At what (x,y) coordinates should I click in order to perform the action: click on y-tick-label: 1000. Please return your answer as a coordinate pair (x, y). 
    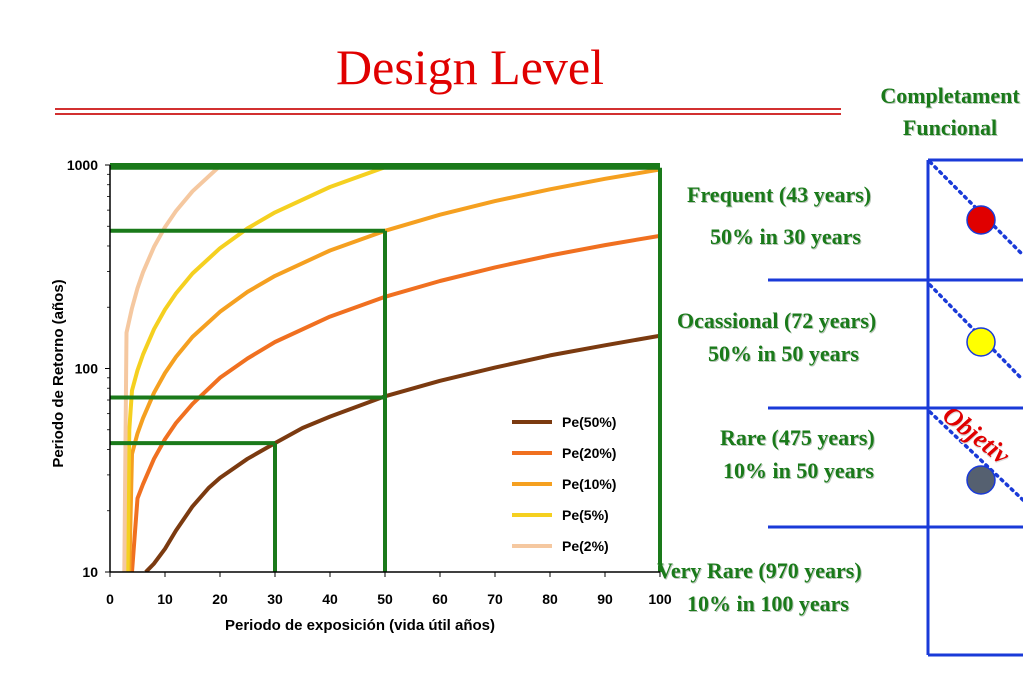
    Looking at the image, I should click on (82, 165).